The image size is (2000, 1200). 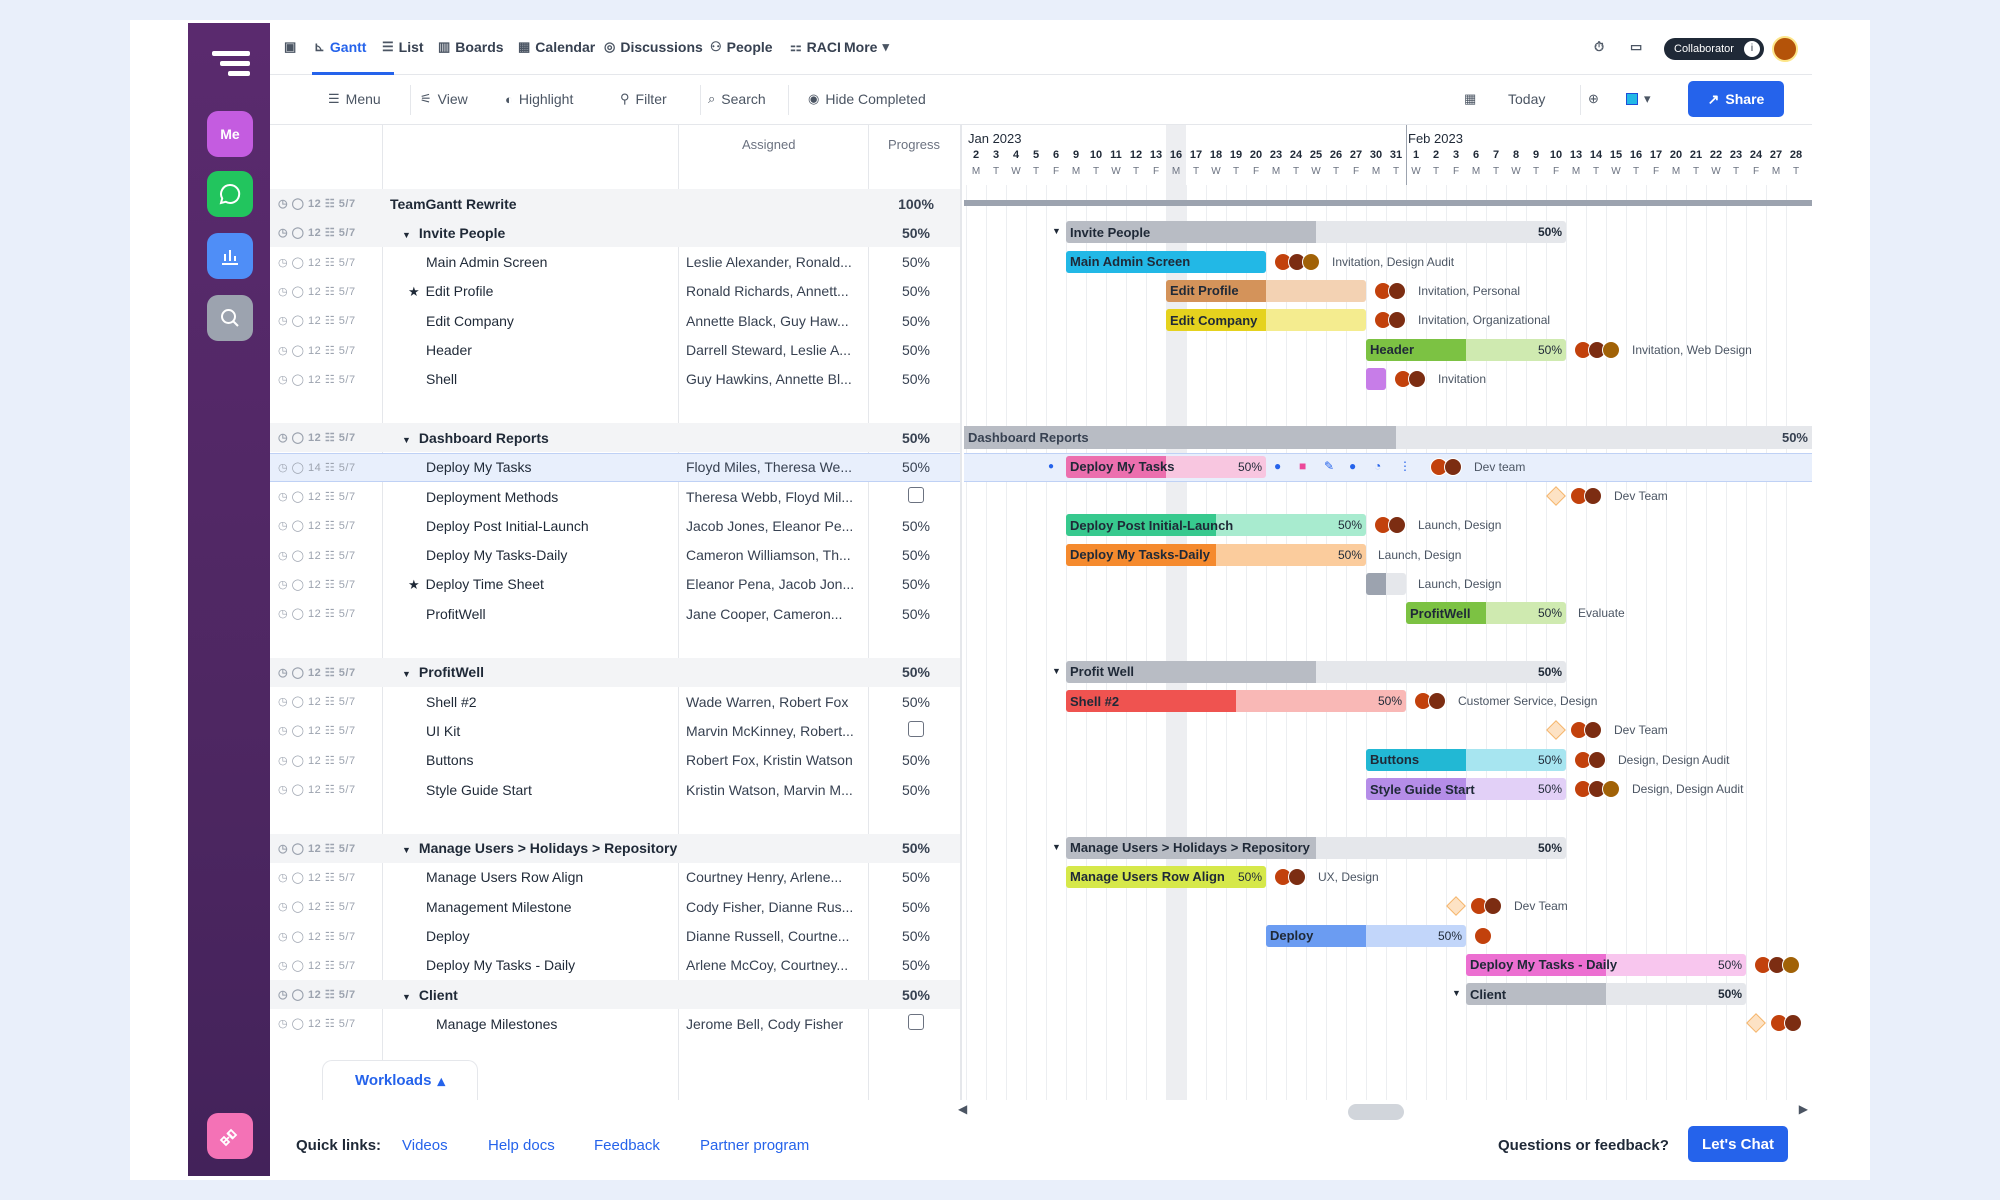 What do you see at coordinates (1303, 465) in the screenshot?
I see `color-swatch-icon: ■` at bounding box center [1303, 465].